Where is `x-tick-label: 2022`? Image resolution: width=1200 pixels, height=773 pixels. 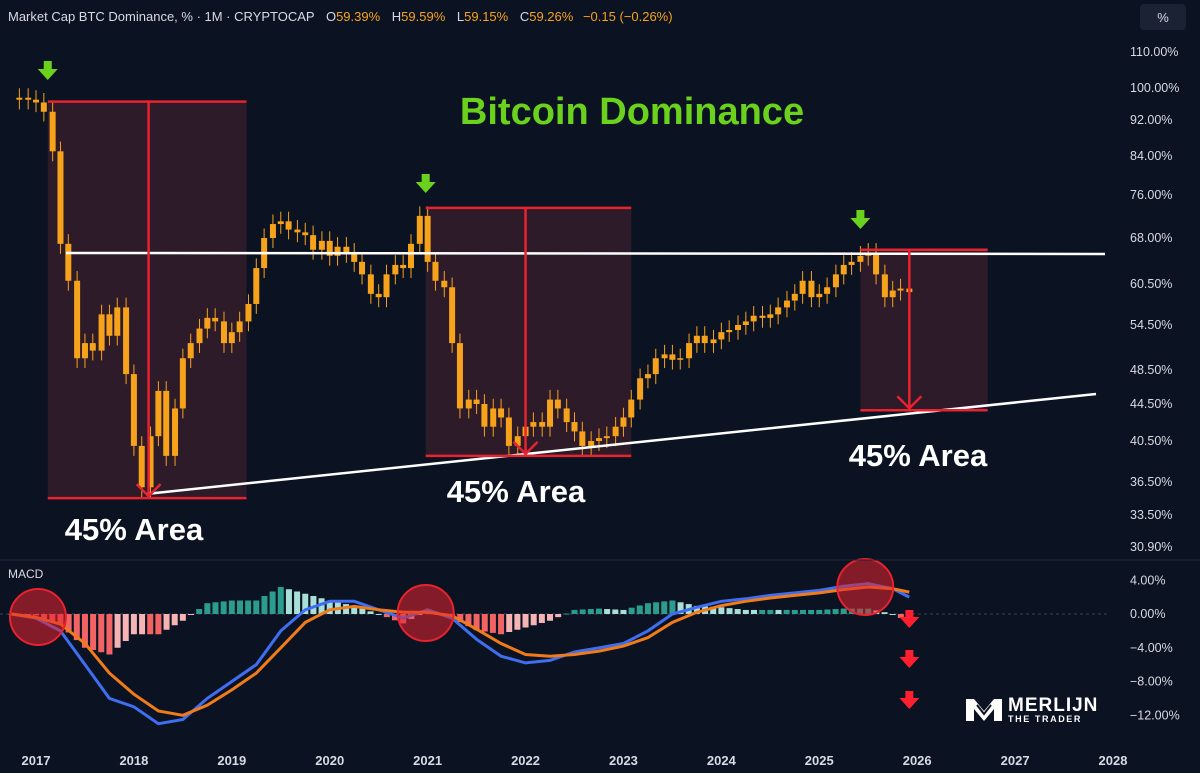
x-tick-label: 2022 is located at coordinates (525, 760).